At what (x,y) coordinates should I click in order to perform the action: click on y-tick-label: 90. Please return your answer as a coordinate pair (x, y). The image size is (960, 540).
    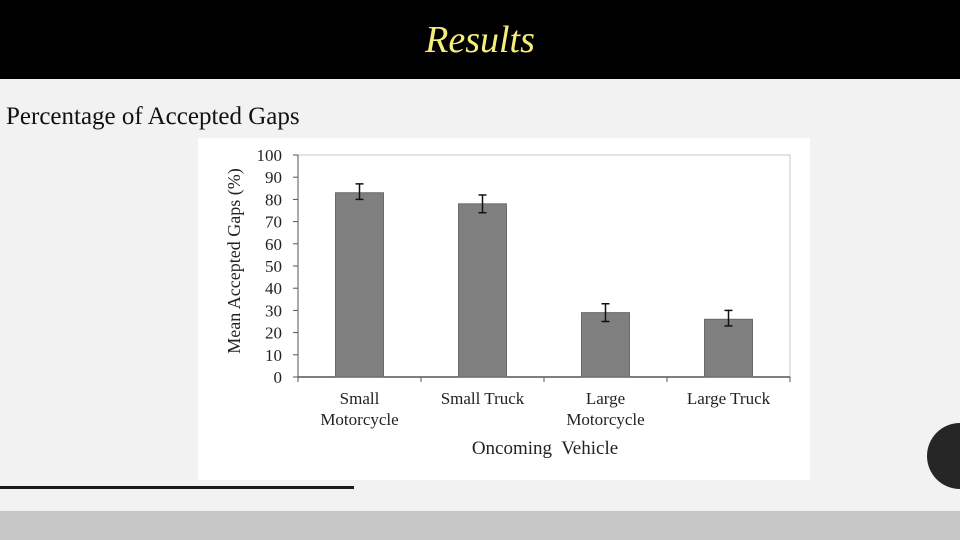
    Looking at the image, I should click on (273, 177).